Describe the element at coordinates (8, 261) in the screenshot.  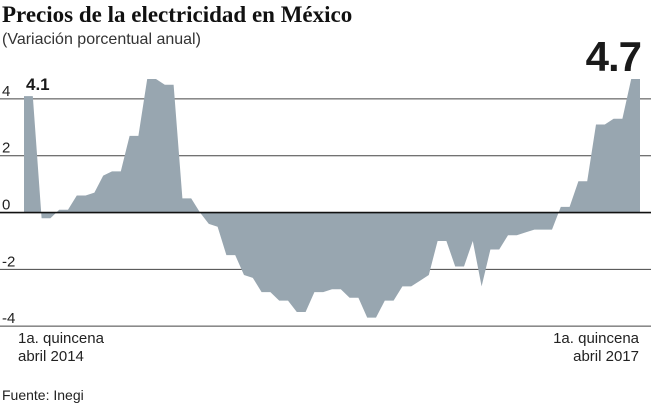
I see `y-tick-label: -2` at that location.